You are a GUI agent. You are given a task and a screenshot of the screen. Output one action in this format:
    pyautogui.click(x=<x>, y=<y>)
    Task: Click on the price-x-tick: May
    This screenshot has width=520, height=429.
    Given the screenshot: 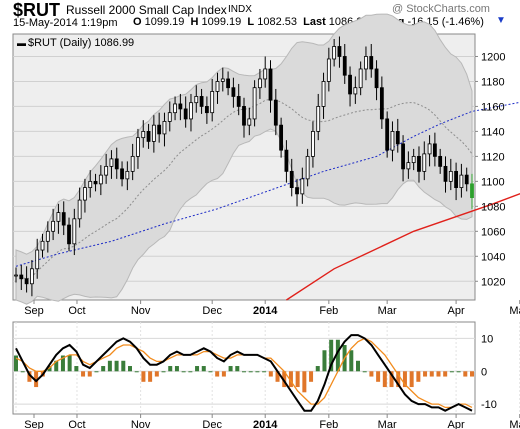 What is the action you would take?
    pyautogui.click(x=514, y=311)
    